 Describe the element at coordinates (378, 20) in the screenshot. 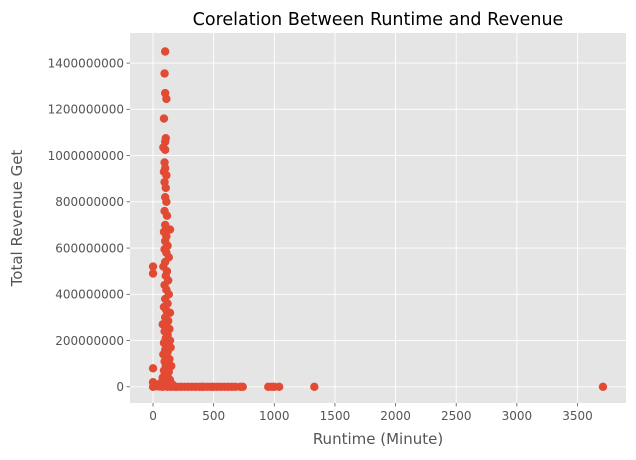

I see `chart-title: Corelation Between Runtime and Revenue` at that location.